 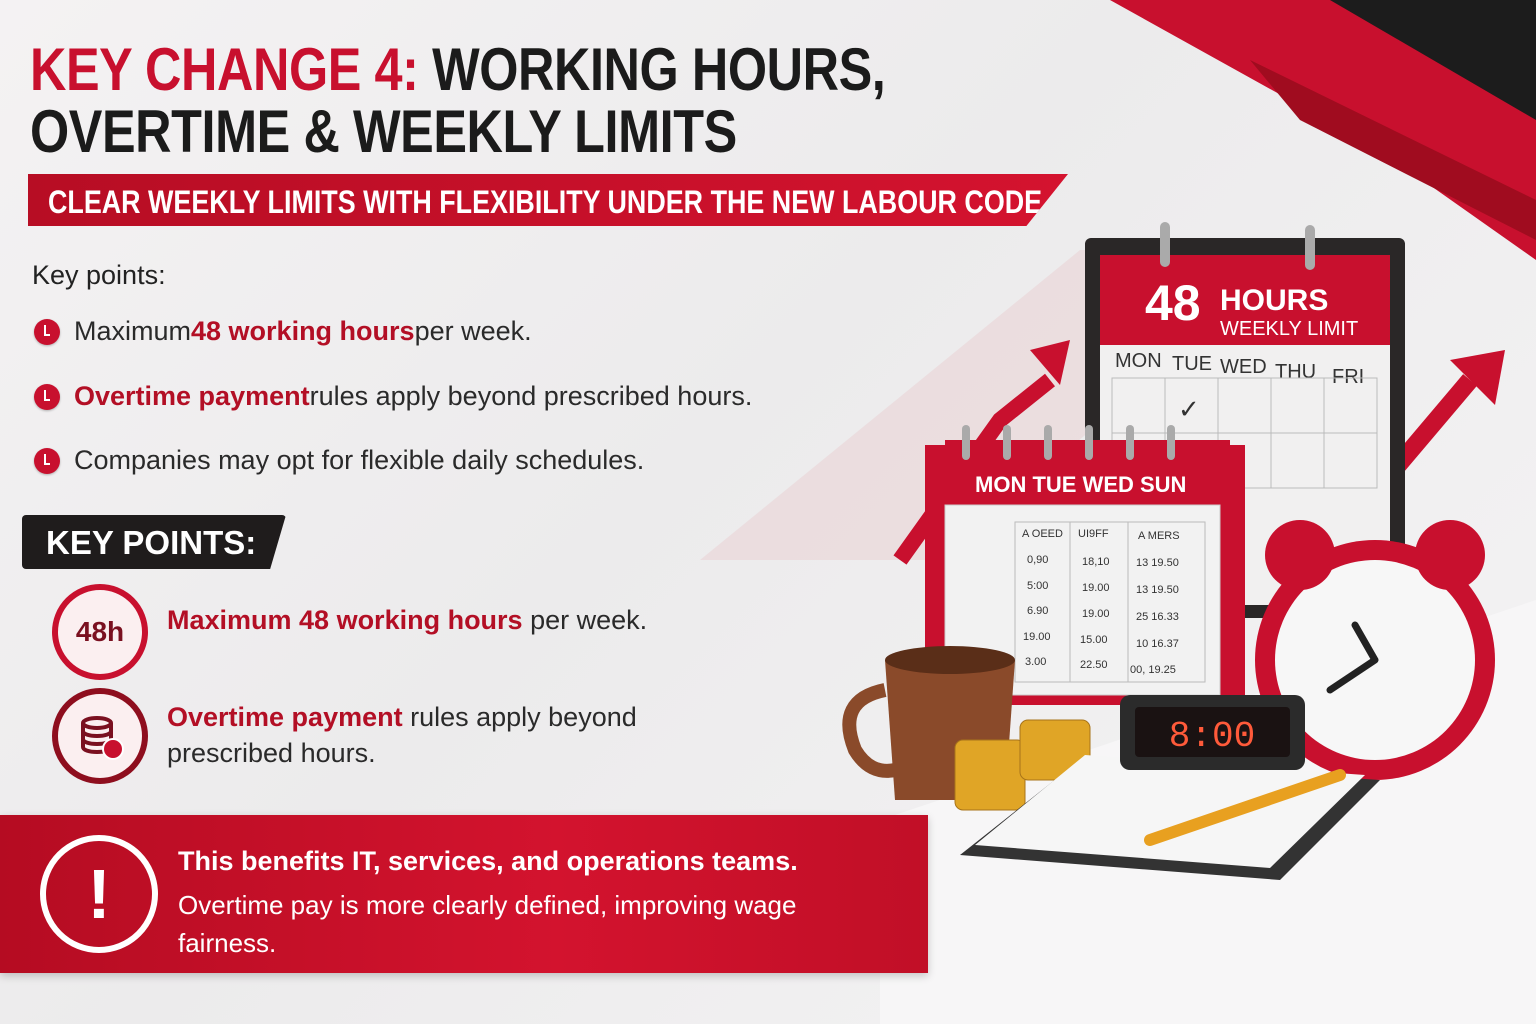 I want to click on key-points-header-text: KEY POINTS:, so click(x=151, y=542).